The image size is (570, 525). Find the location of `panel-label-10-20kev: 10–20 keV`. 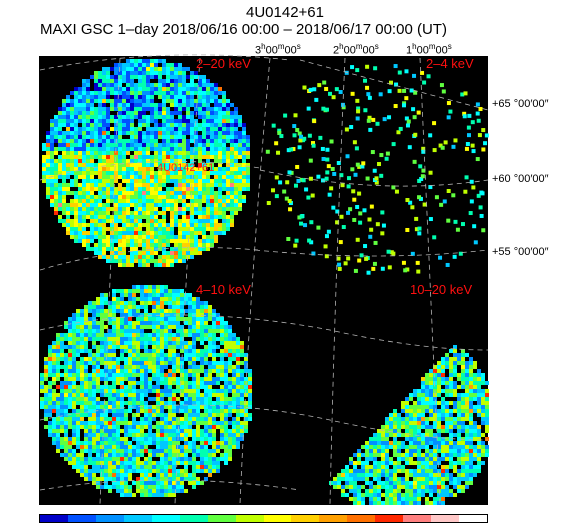

panel-label-10-20kev: 10–20 keV is located at coordinates (441, 289).